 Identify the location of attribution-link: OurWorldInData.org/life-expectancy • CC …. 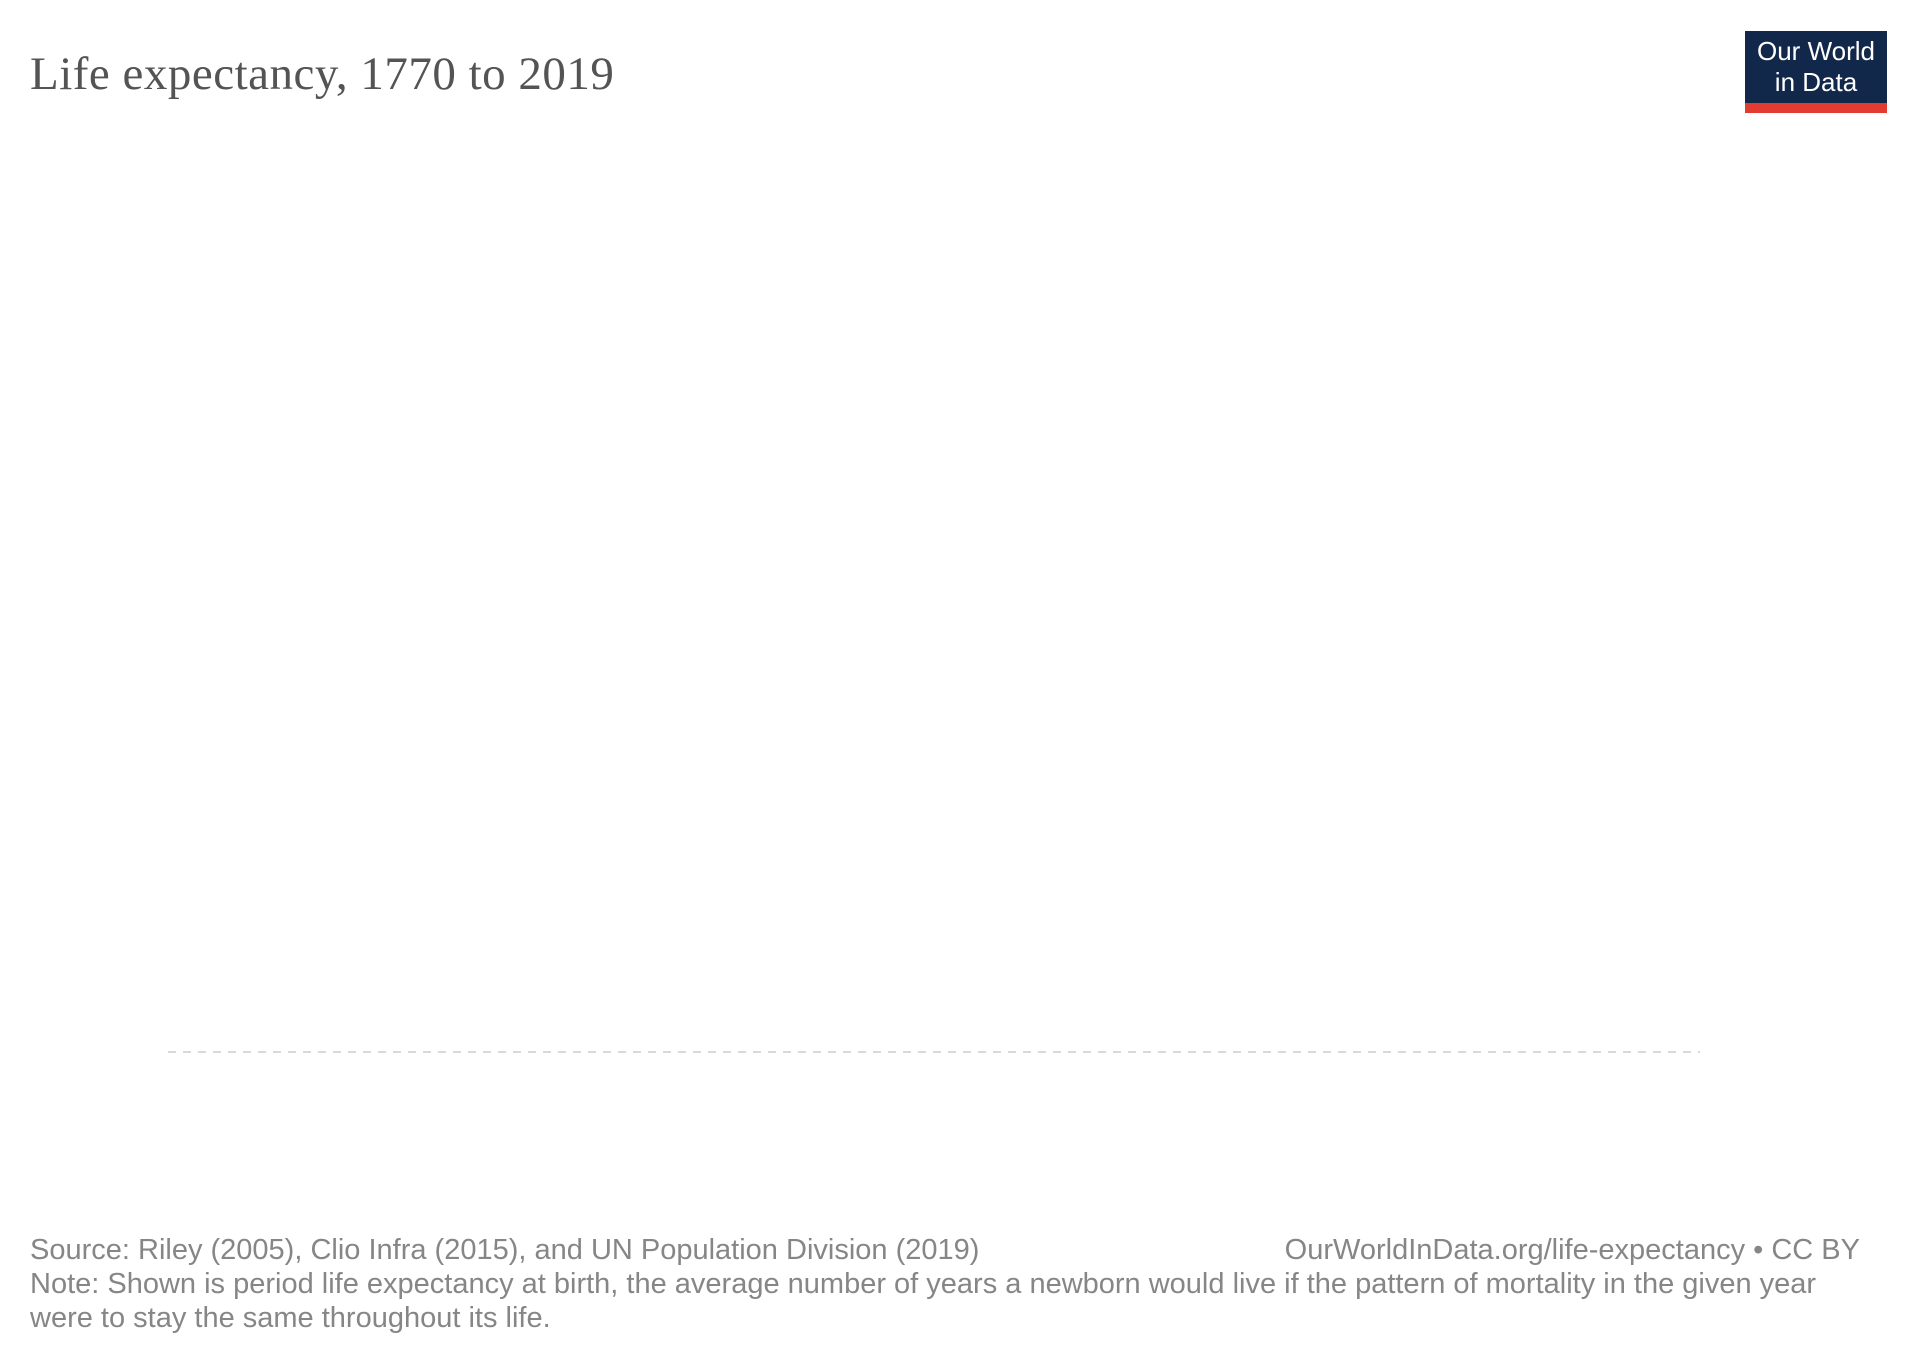
(1572, 1250).